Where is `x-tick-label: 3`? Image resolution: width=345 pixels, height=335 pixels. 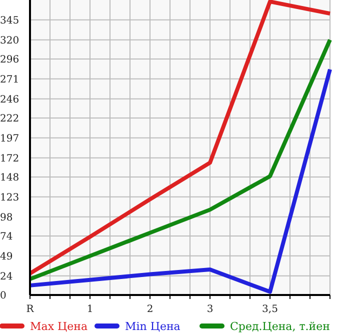
x-tick-label: 3 is located at coordinates (210, 309).